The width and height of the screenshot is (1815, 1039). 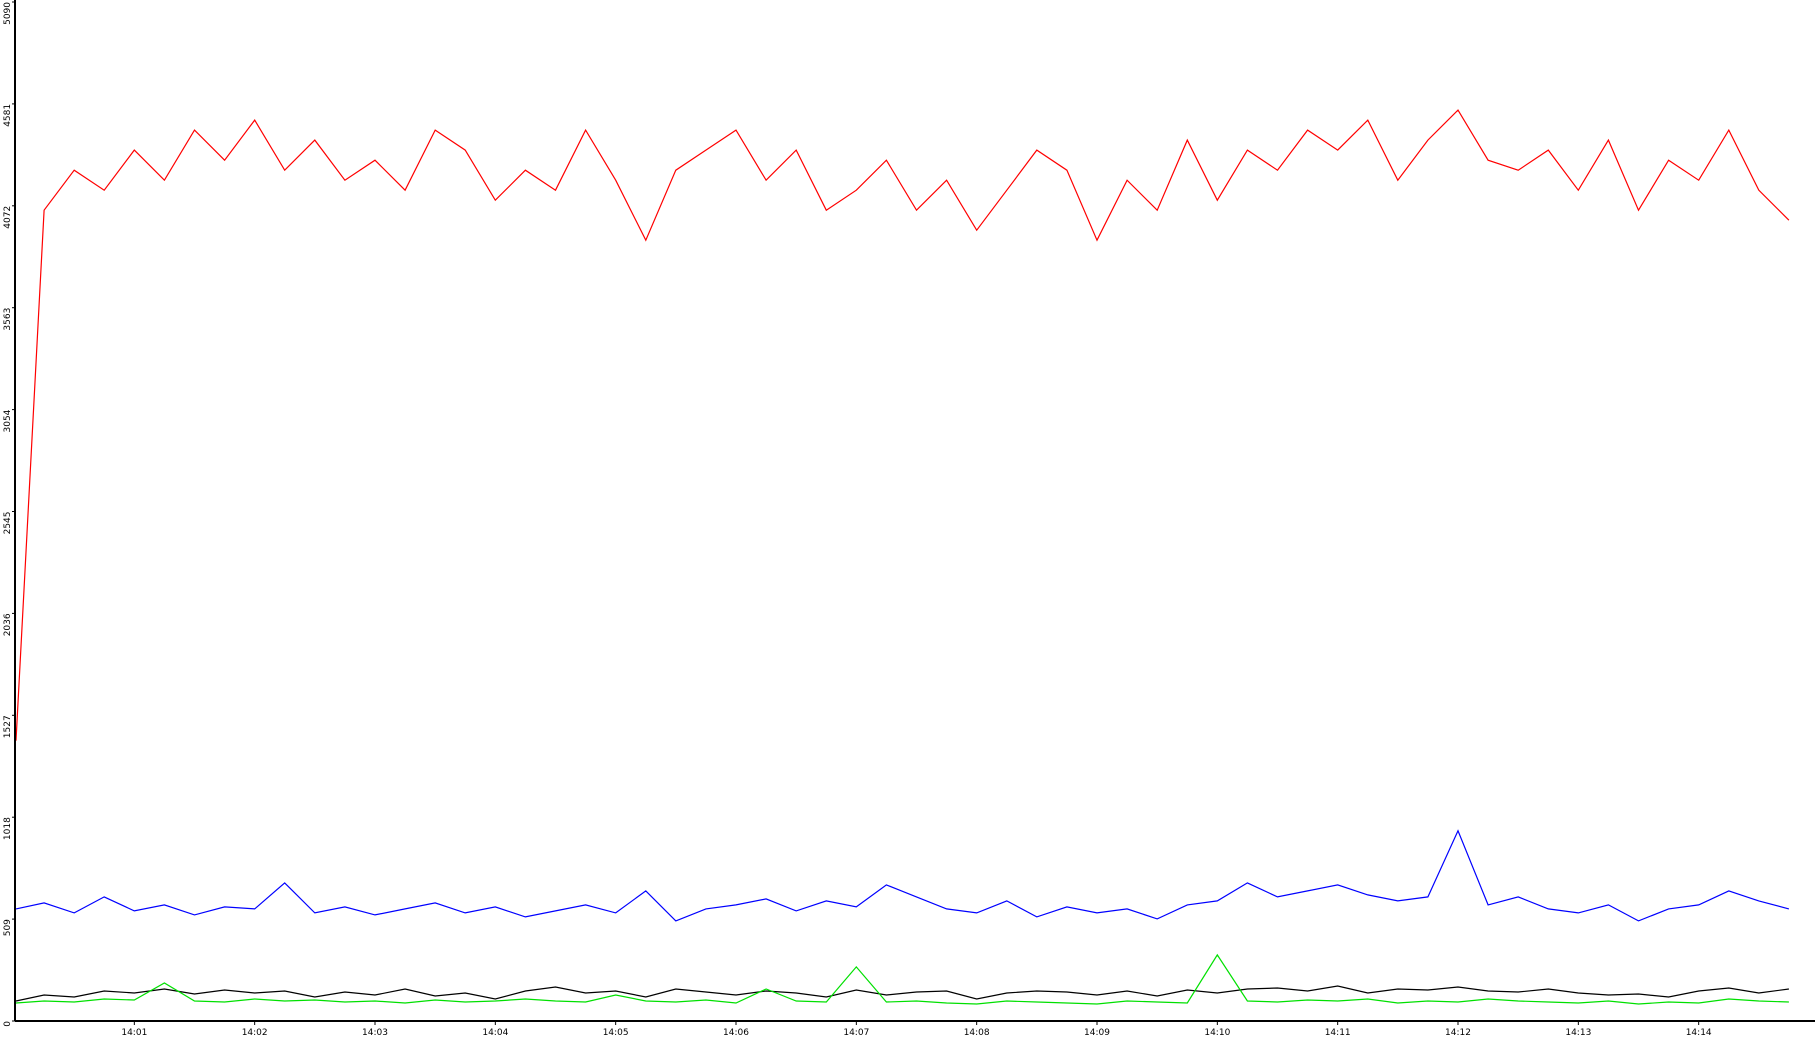 What do you see at coordinates (375, 1033) in the screenshot?
I see `x-tick-label: 14:03` at bounding box center [375, 1033].